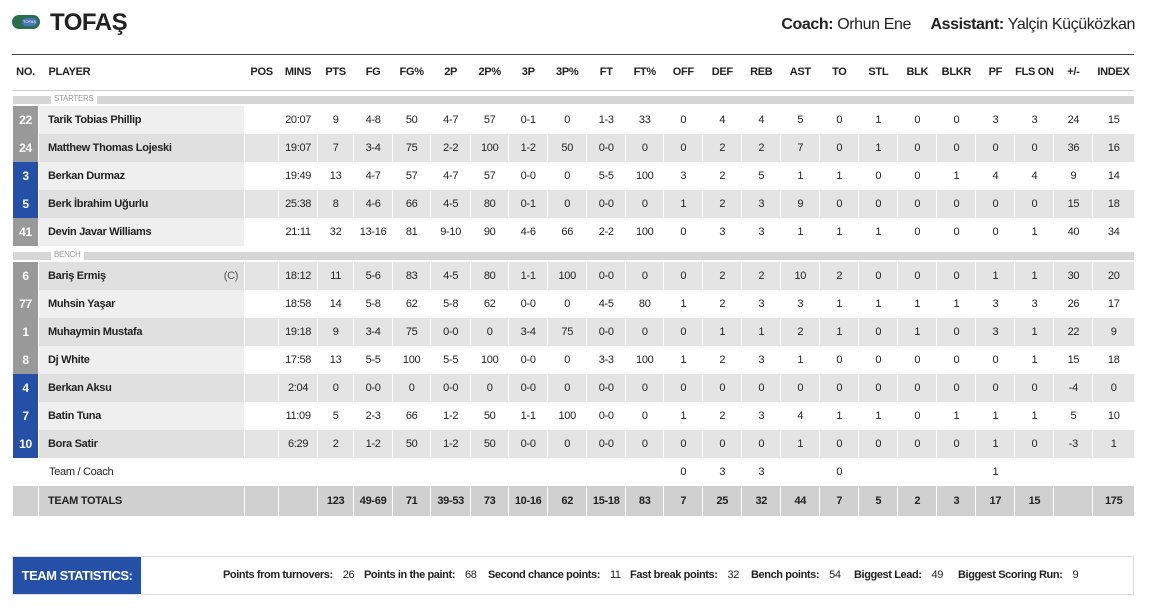  Describe the element at coordinates (141, 304) in the screenshot. I see `player-name: Muhsin Yaşar` at that location.